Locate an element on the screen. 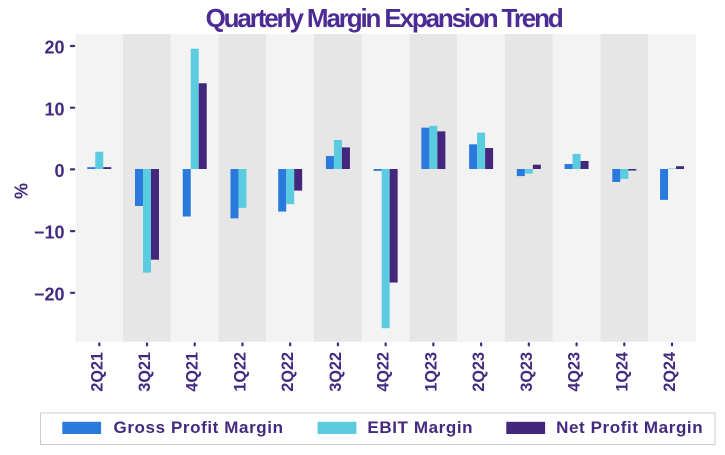  svg-text: −10 is located at coordinates (49, 233).